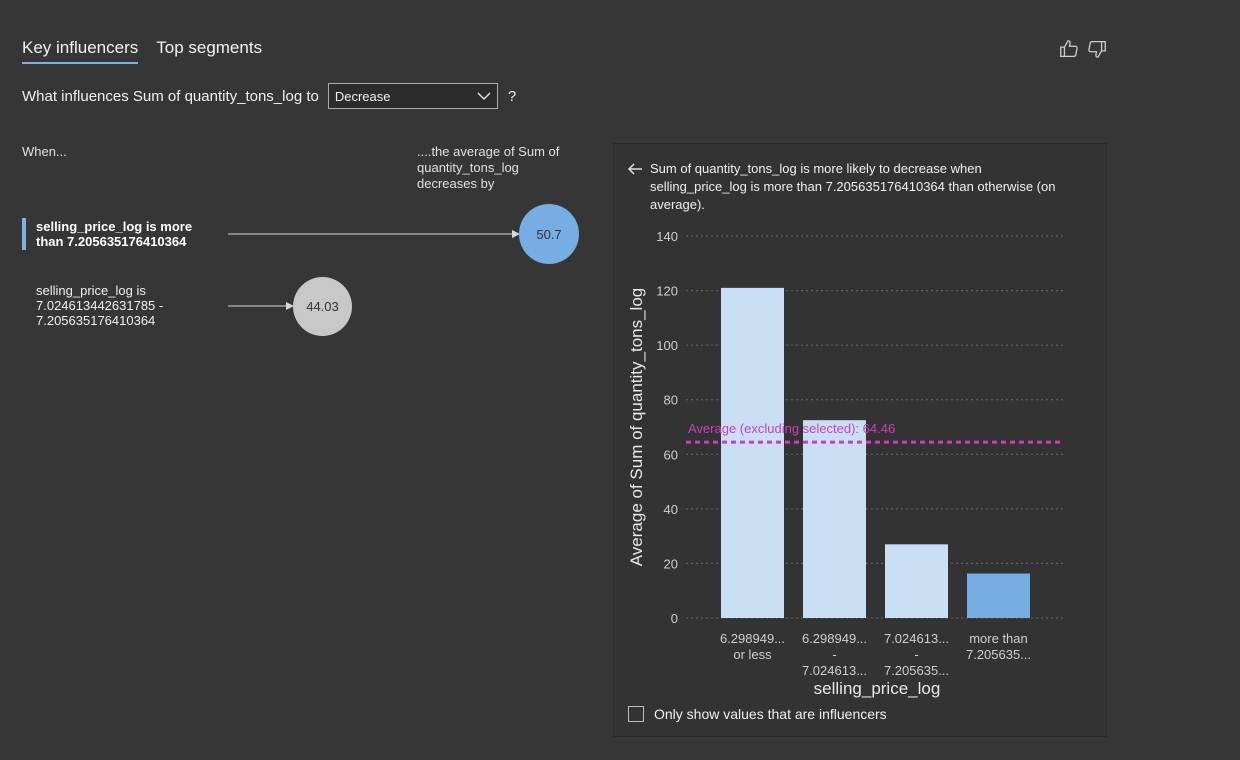  Describe the element at coordinates (412, 96) in the screenshot. I see `direction-dropdown: Decrease` at that location.